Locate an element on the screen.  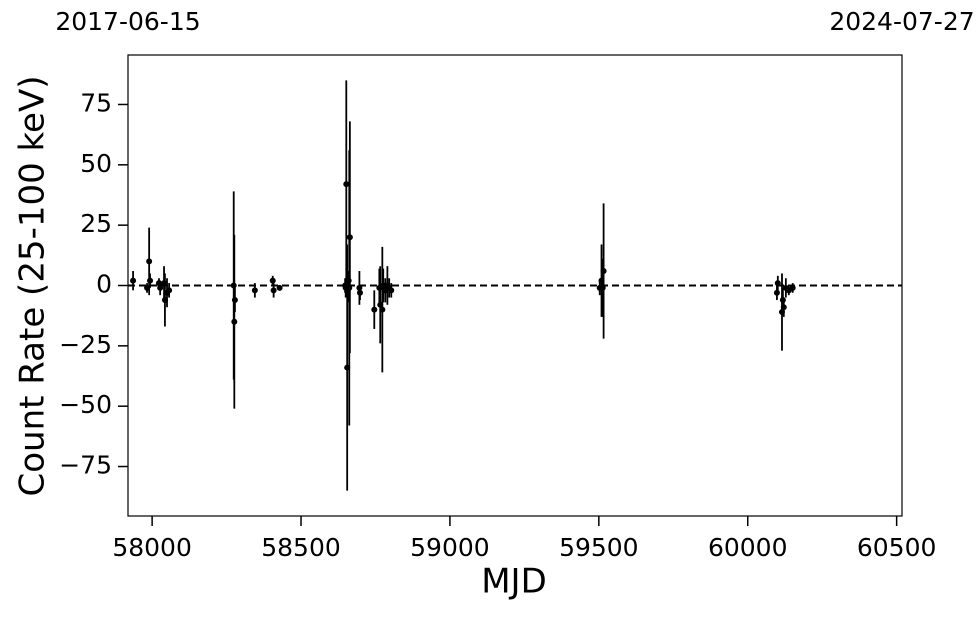
y-tick-label: −50 is located at coordinates (85, 404).